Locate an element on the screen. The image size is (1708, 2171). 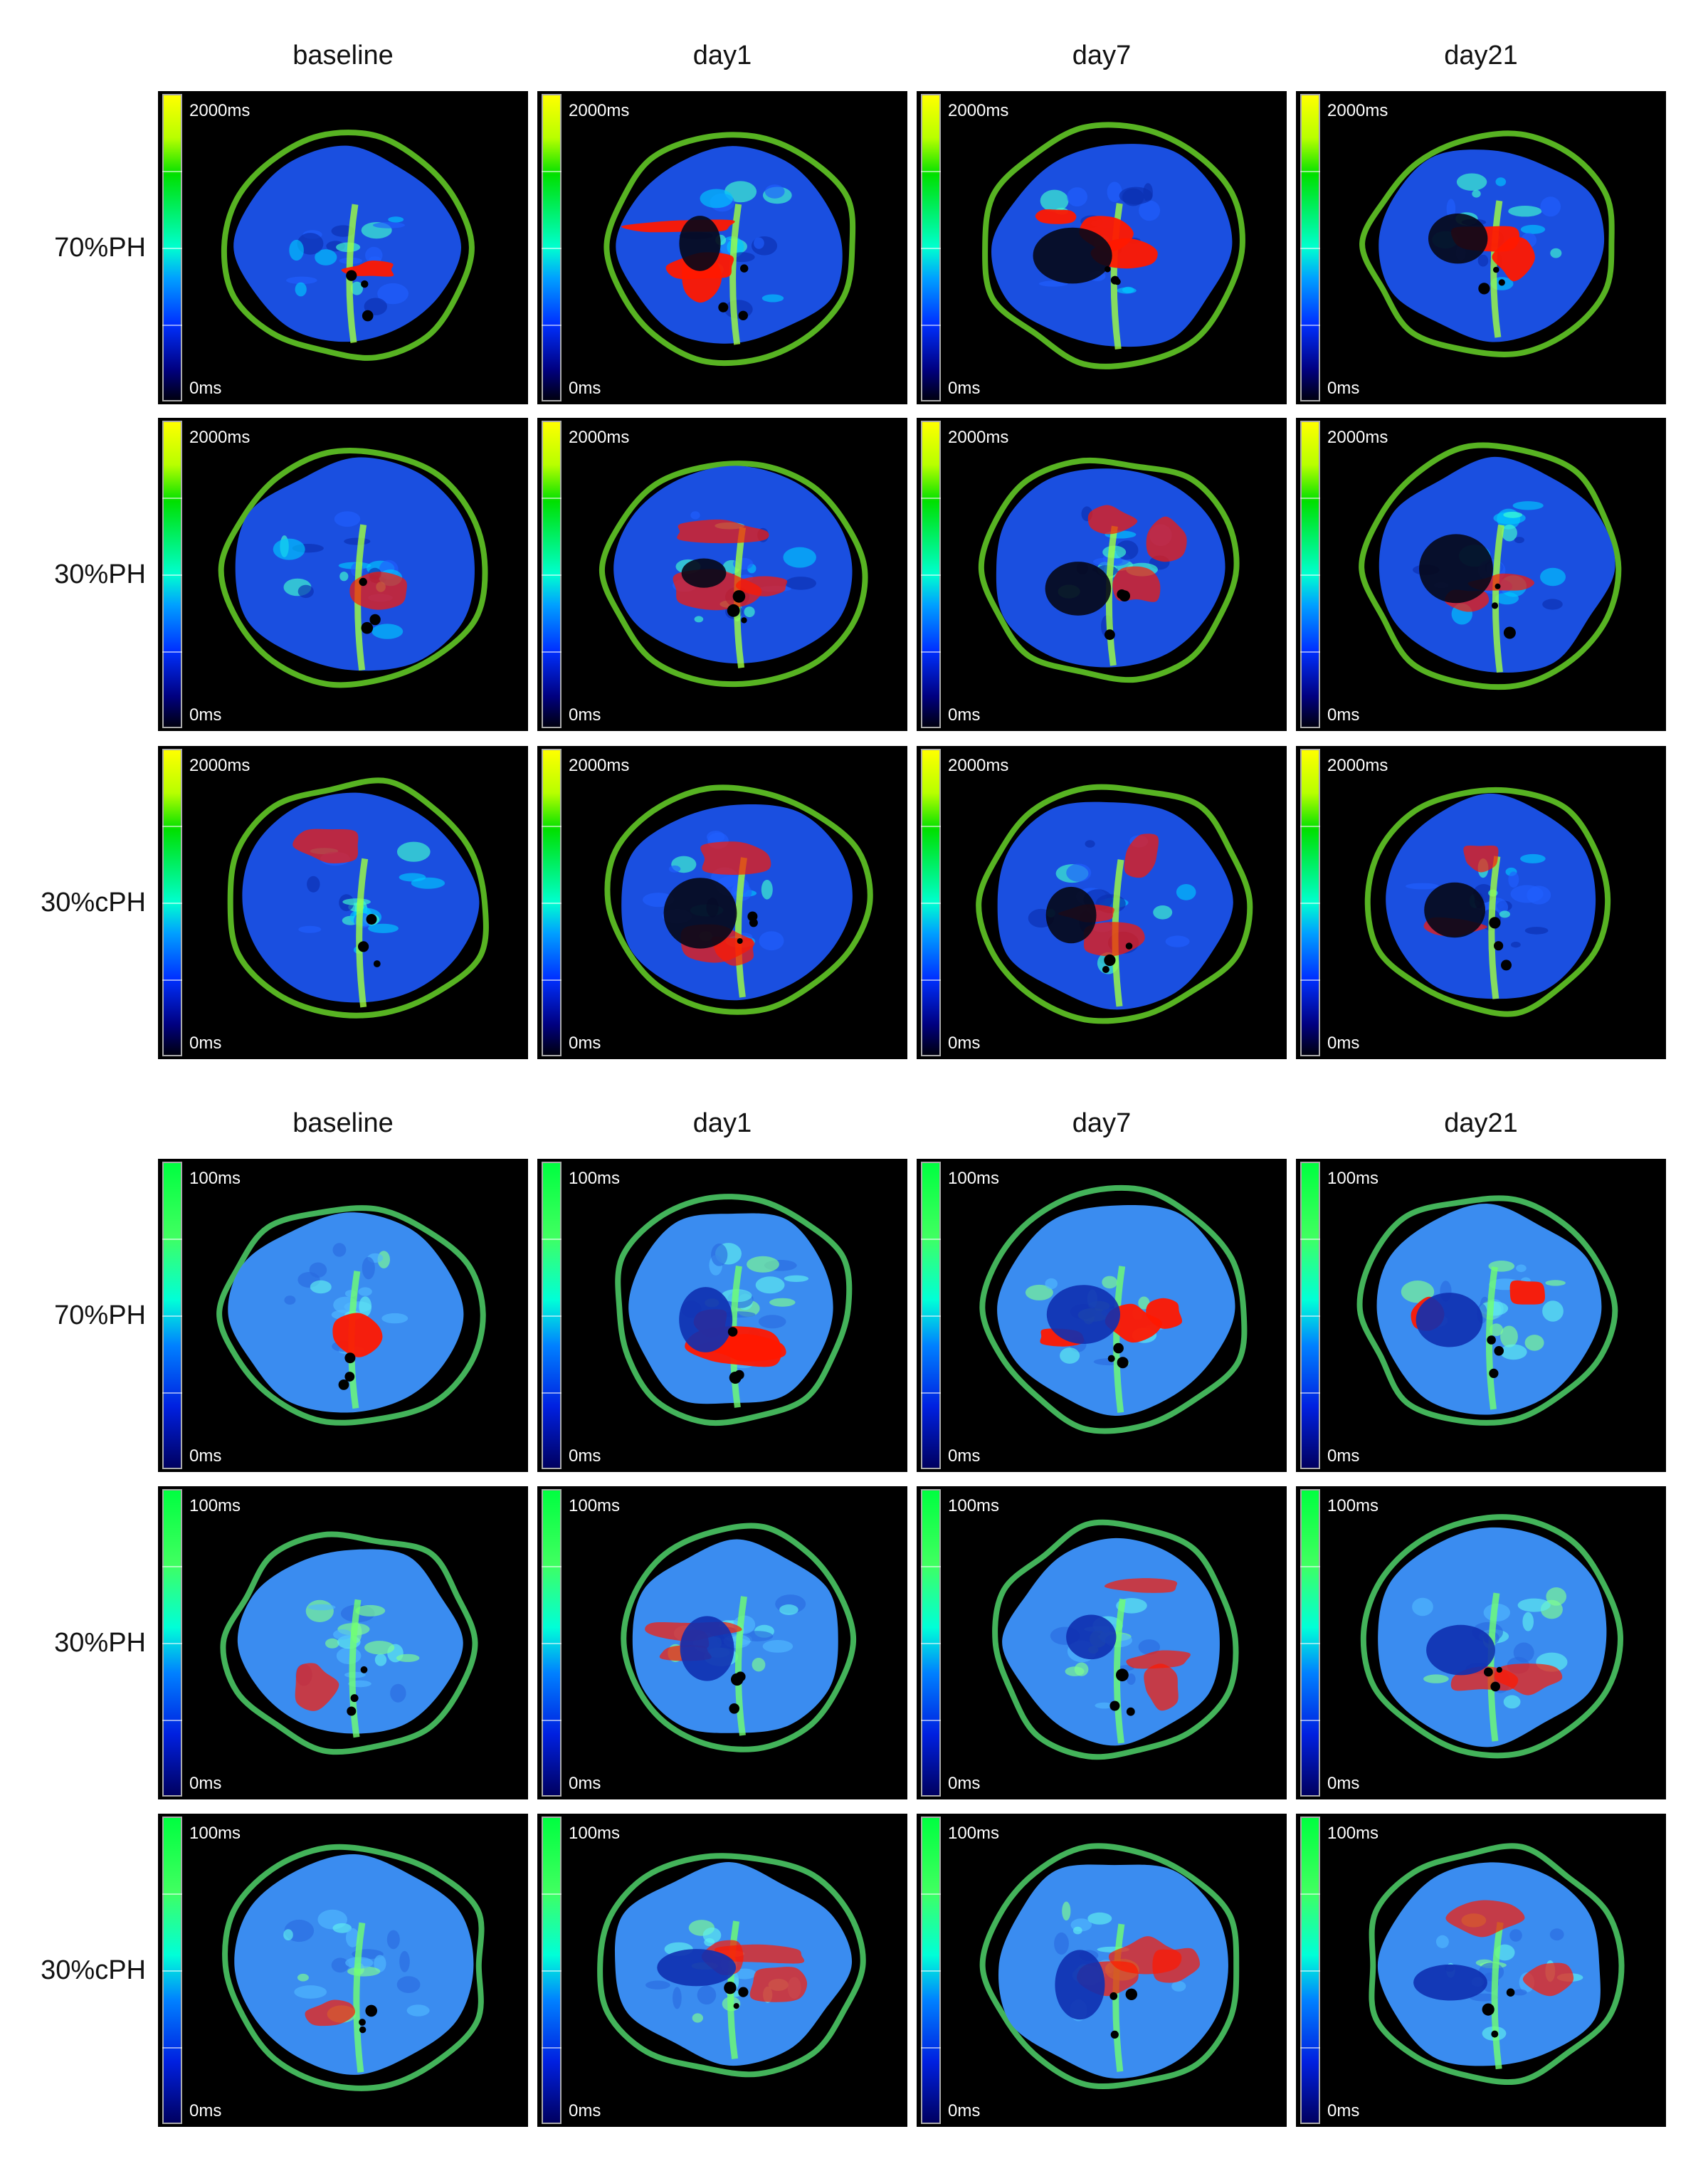
row-label-30pctcph: 30%cPH is located at coordinates (93, 903).